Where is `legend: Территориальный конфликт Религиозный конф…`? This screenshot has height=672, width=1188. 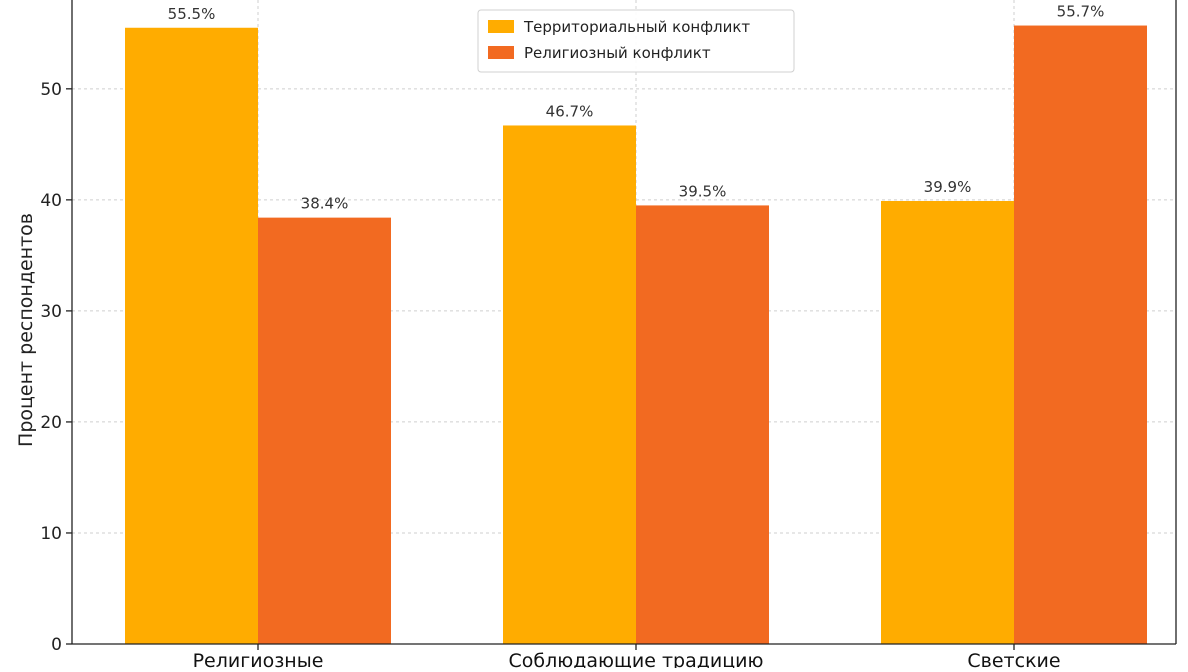 legend: Территориальный конфликт Религиозный конф… is located at coordinates (636, 41).